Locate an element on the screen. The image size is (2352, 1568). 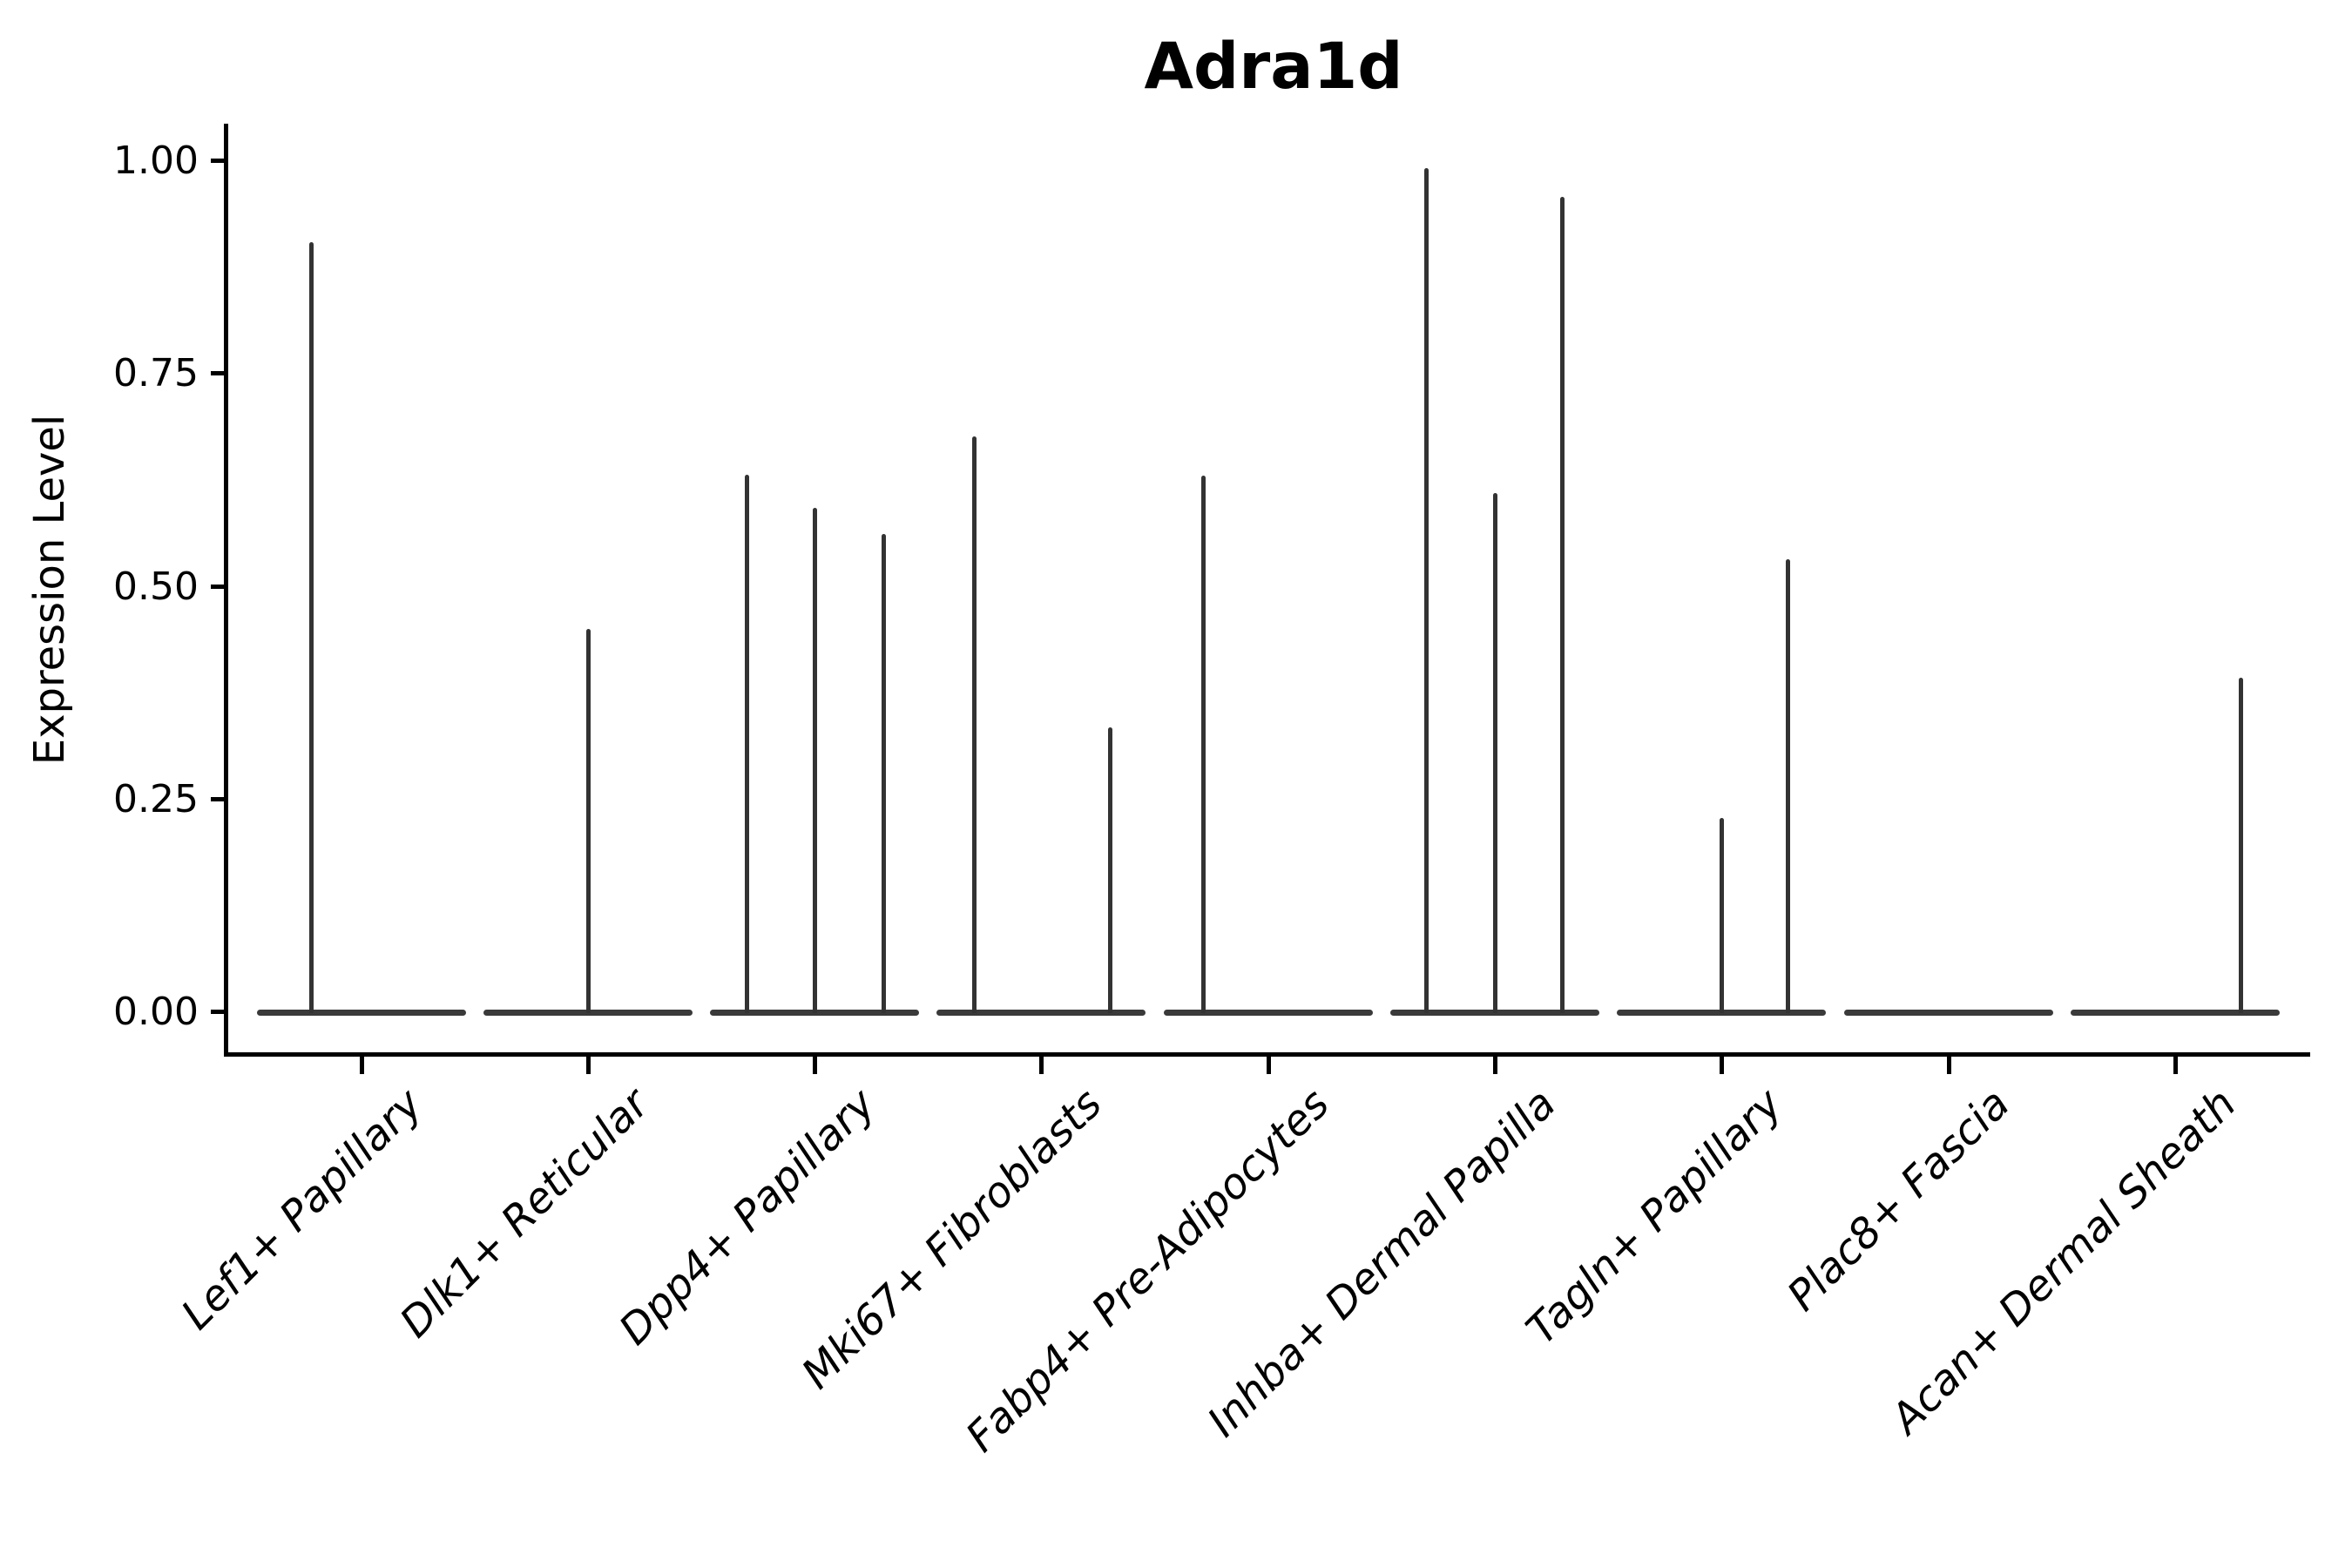
y-tick-label: 0.75 is located at coordinates (156, 373).